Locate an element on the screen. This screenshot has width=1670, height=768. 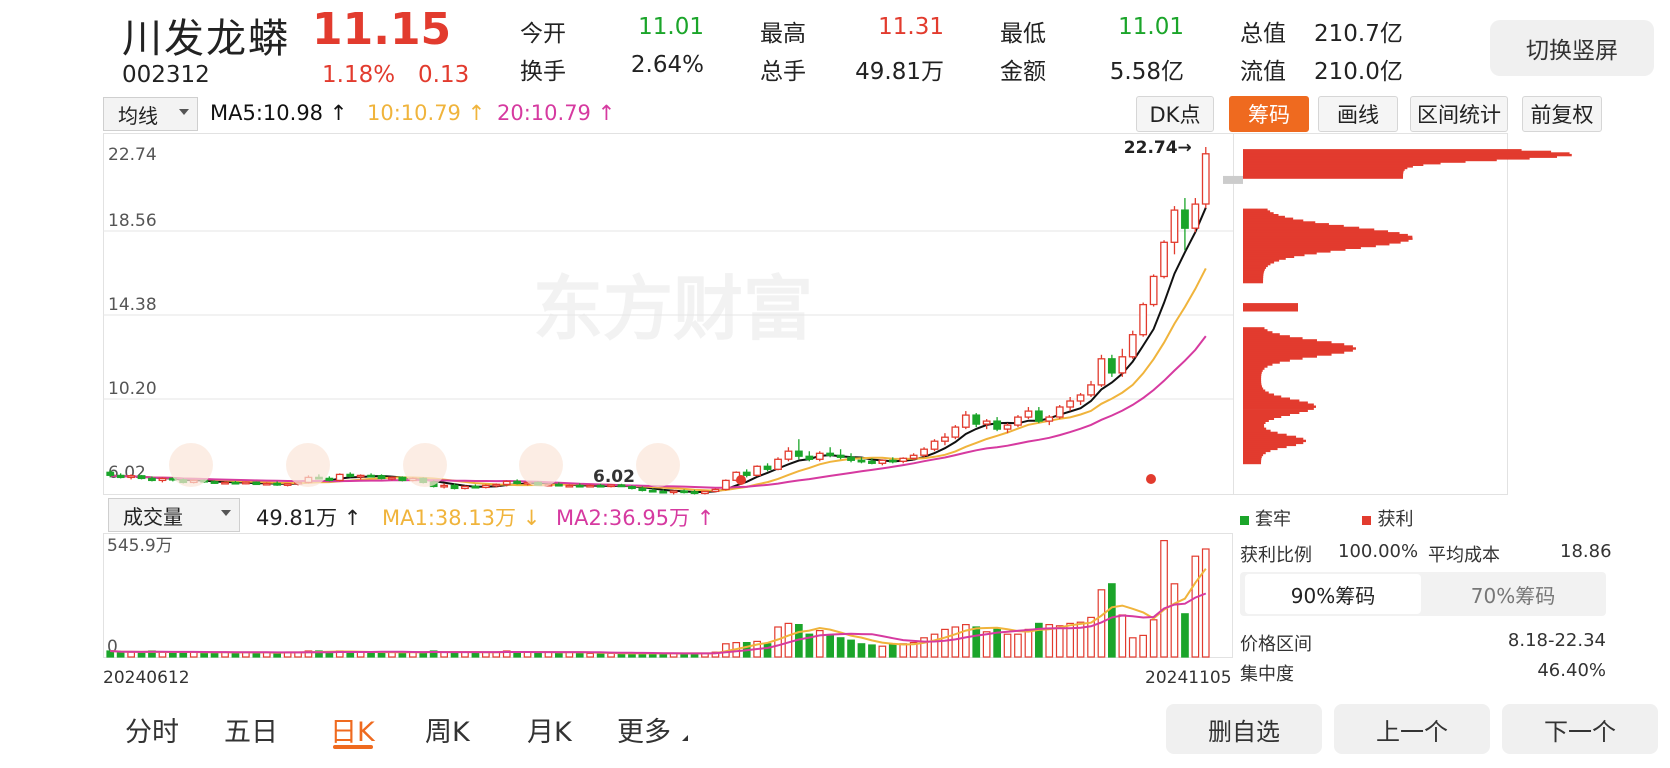
tab-daily-k: 日K is located at coordinates (352, 732).